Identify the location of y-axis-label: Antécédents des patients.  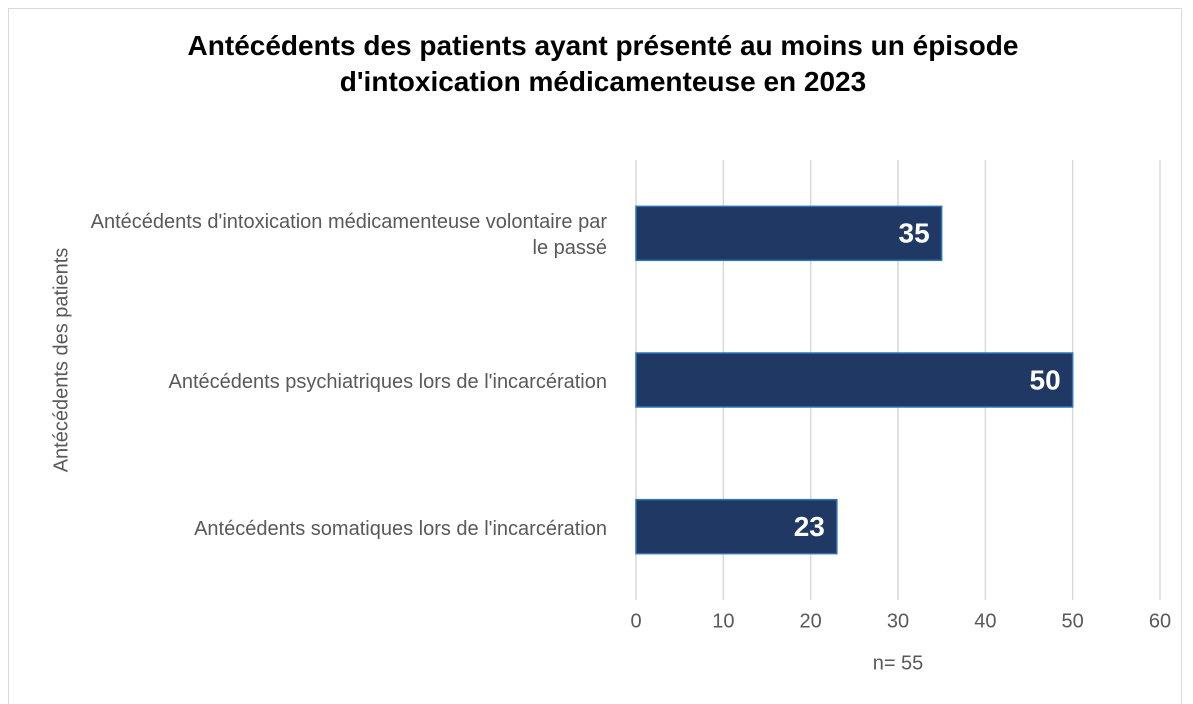
(61, 360).